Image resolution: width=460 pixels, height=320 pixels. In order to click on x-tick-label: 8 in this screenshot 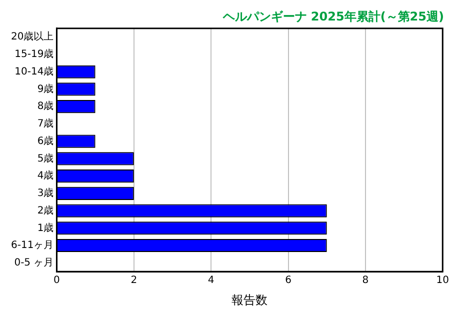, I will do `click(365, 280)`.